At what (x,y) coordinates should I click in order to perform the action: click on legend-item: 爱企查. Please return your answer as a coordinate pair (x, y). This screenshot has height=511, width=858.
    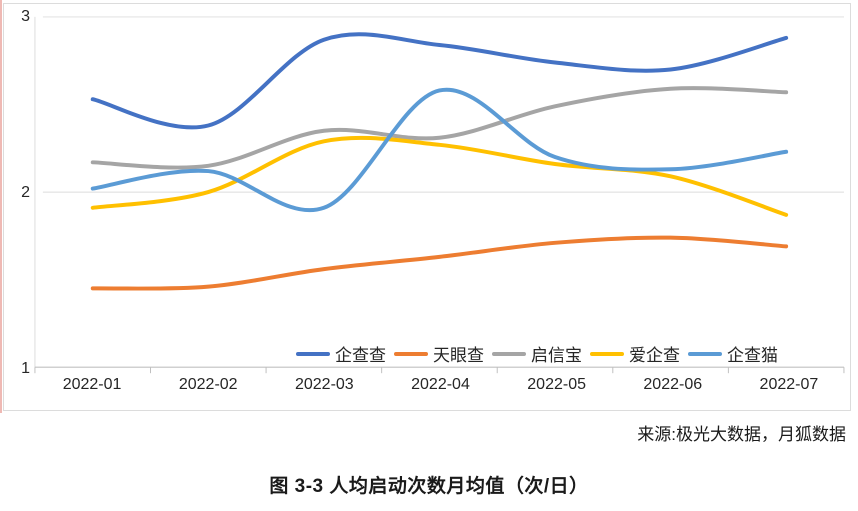
    Looking at the image, I should click on (635, 353).